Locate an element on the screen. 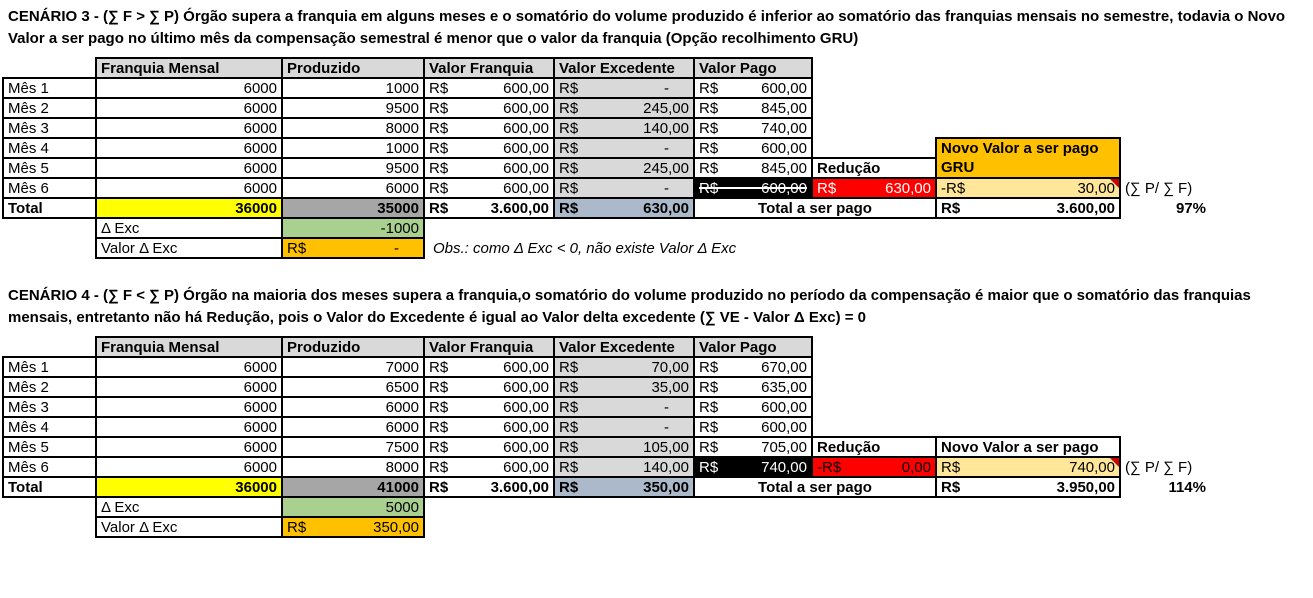 This screenshot has width=1313, height=598. valor-excedente-cell: R$ 245,00 is located at coordinates (624, 168).